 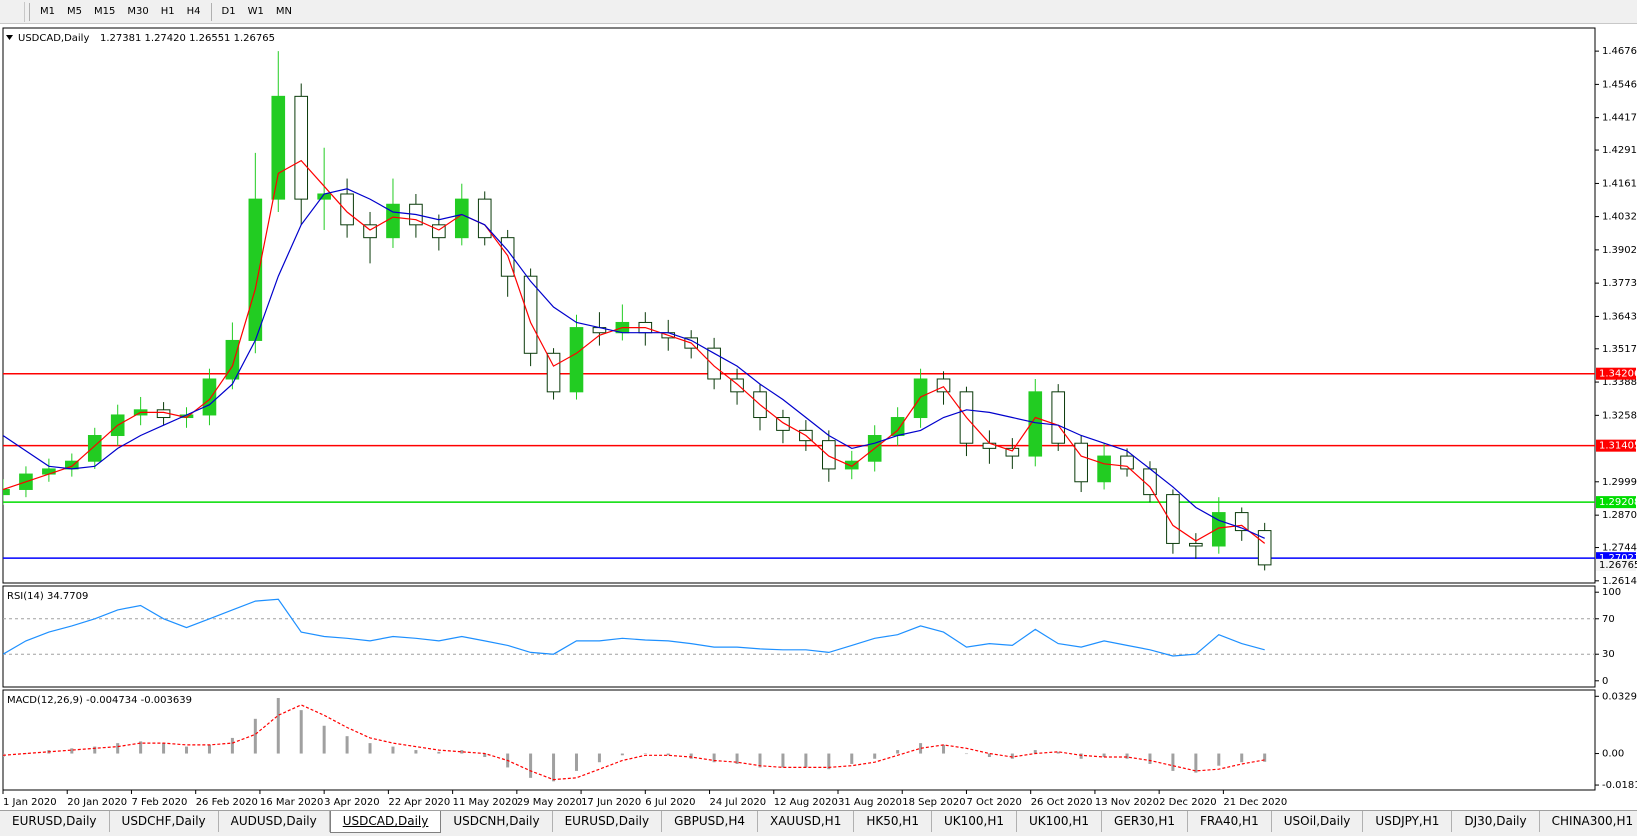 I want to click on level-label: 1.31405, so click(x=1618, y=446).